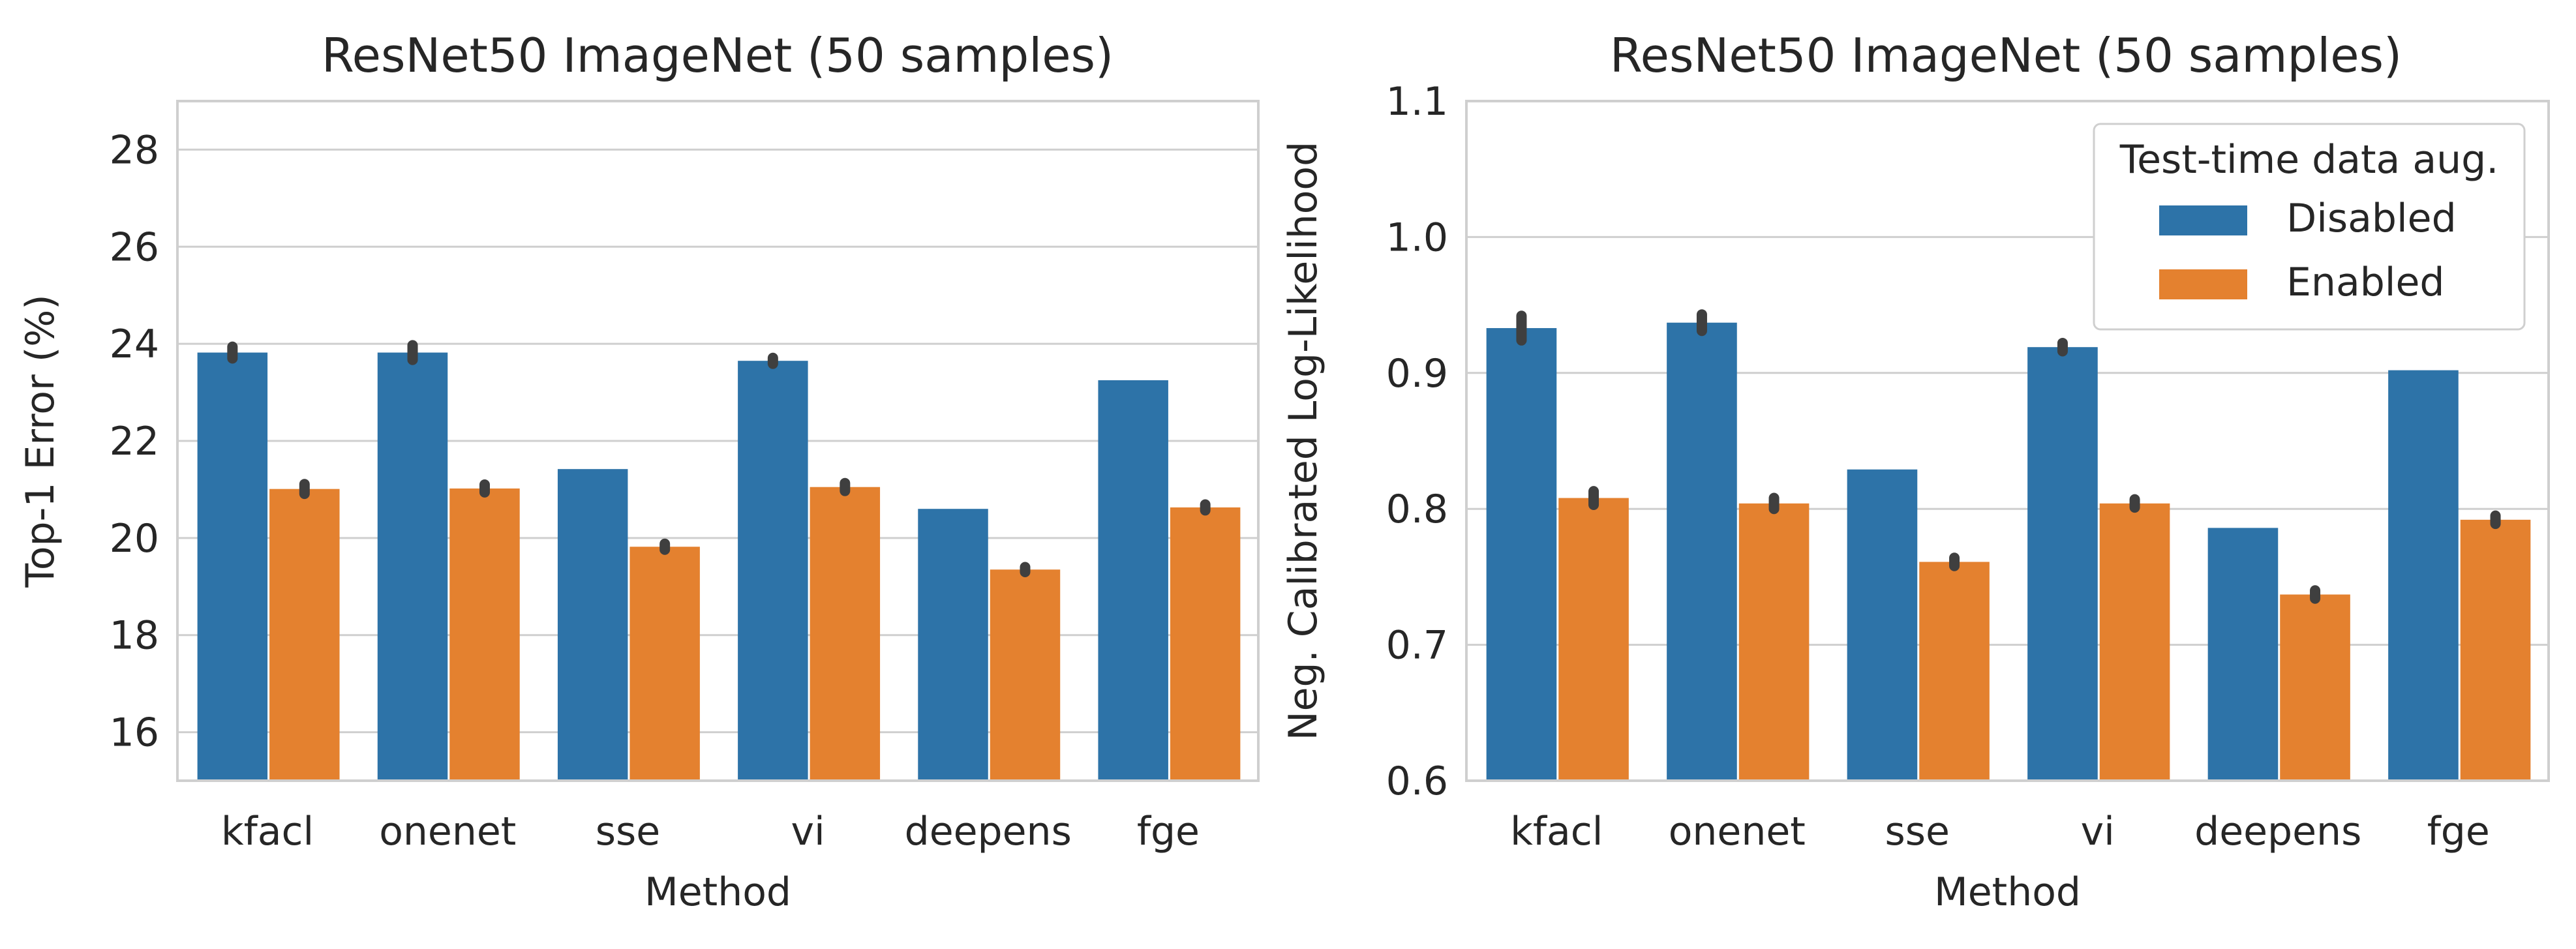 The image size is (2576, 949). I want to click on y-tick-label: 24, so click(135, 344).